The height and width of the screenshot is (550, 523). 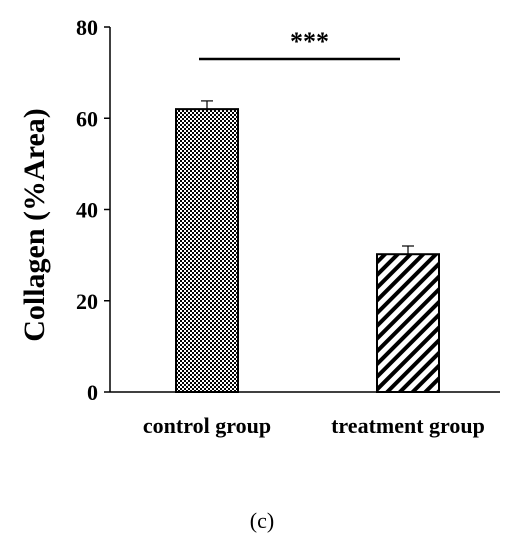 What do you see at coordinates (408, 425) in the screenshot?
I see `x-tick-label-1: treatment group` at bounding box center [408, 425].